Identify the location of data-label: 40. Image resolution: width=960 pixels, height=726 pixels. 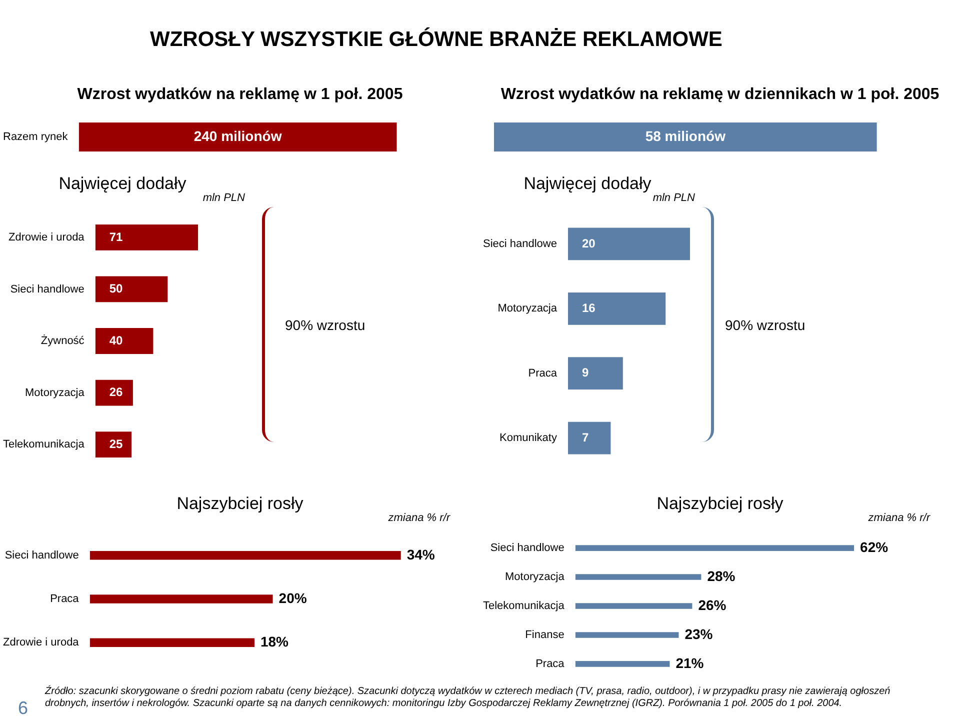
(116, 340).